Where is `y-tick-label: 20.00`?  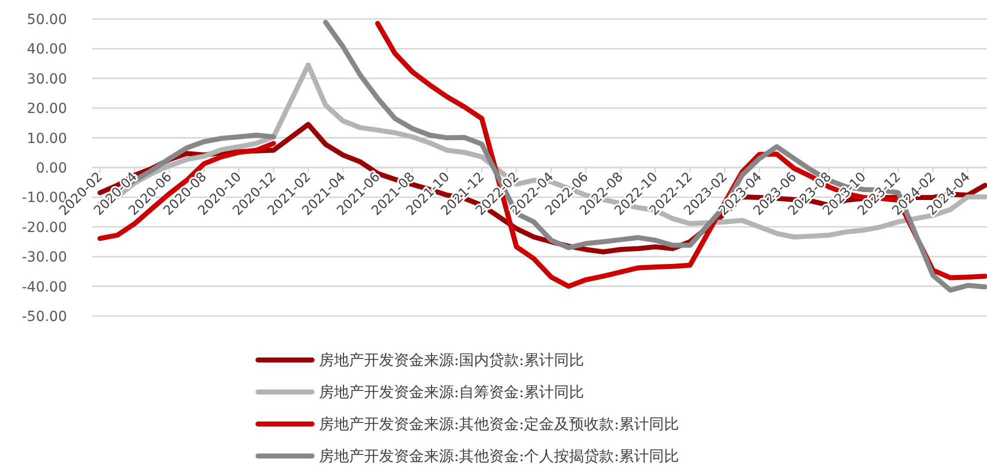 y-tick-label: 20.00 is located at coordinates (46, 109).